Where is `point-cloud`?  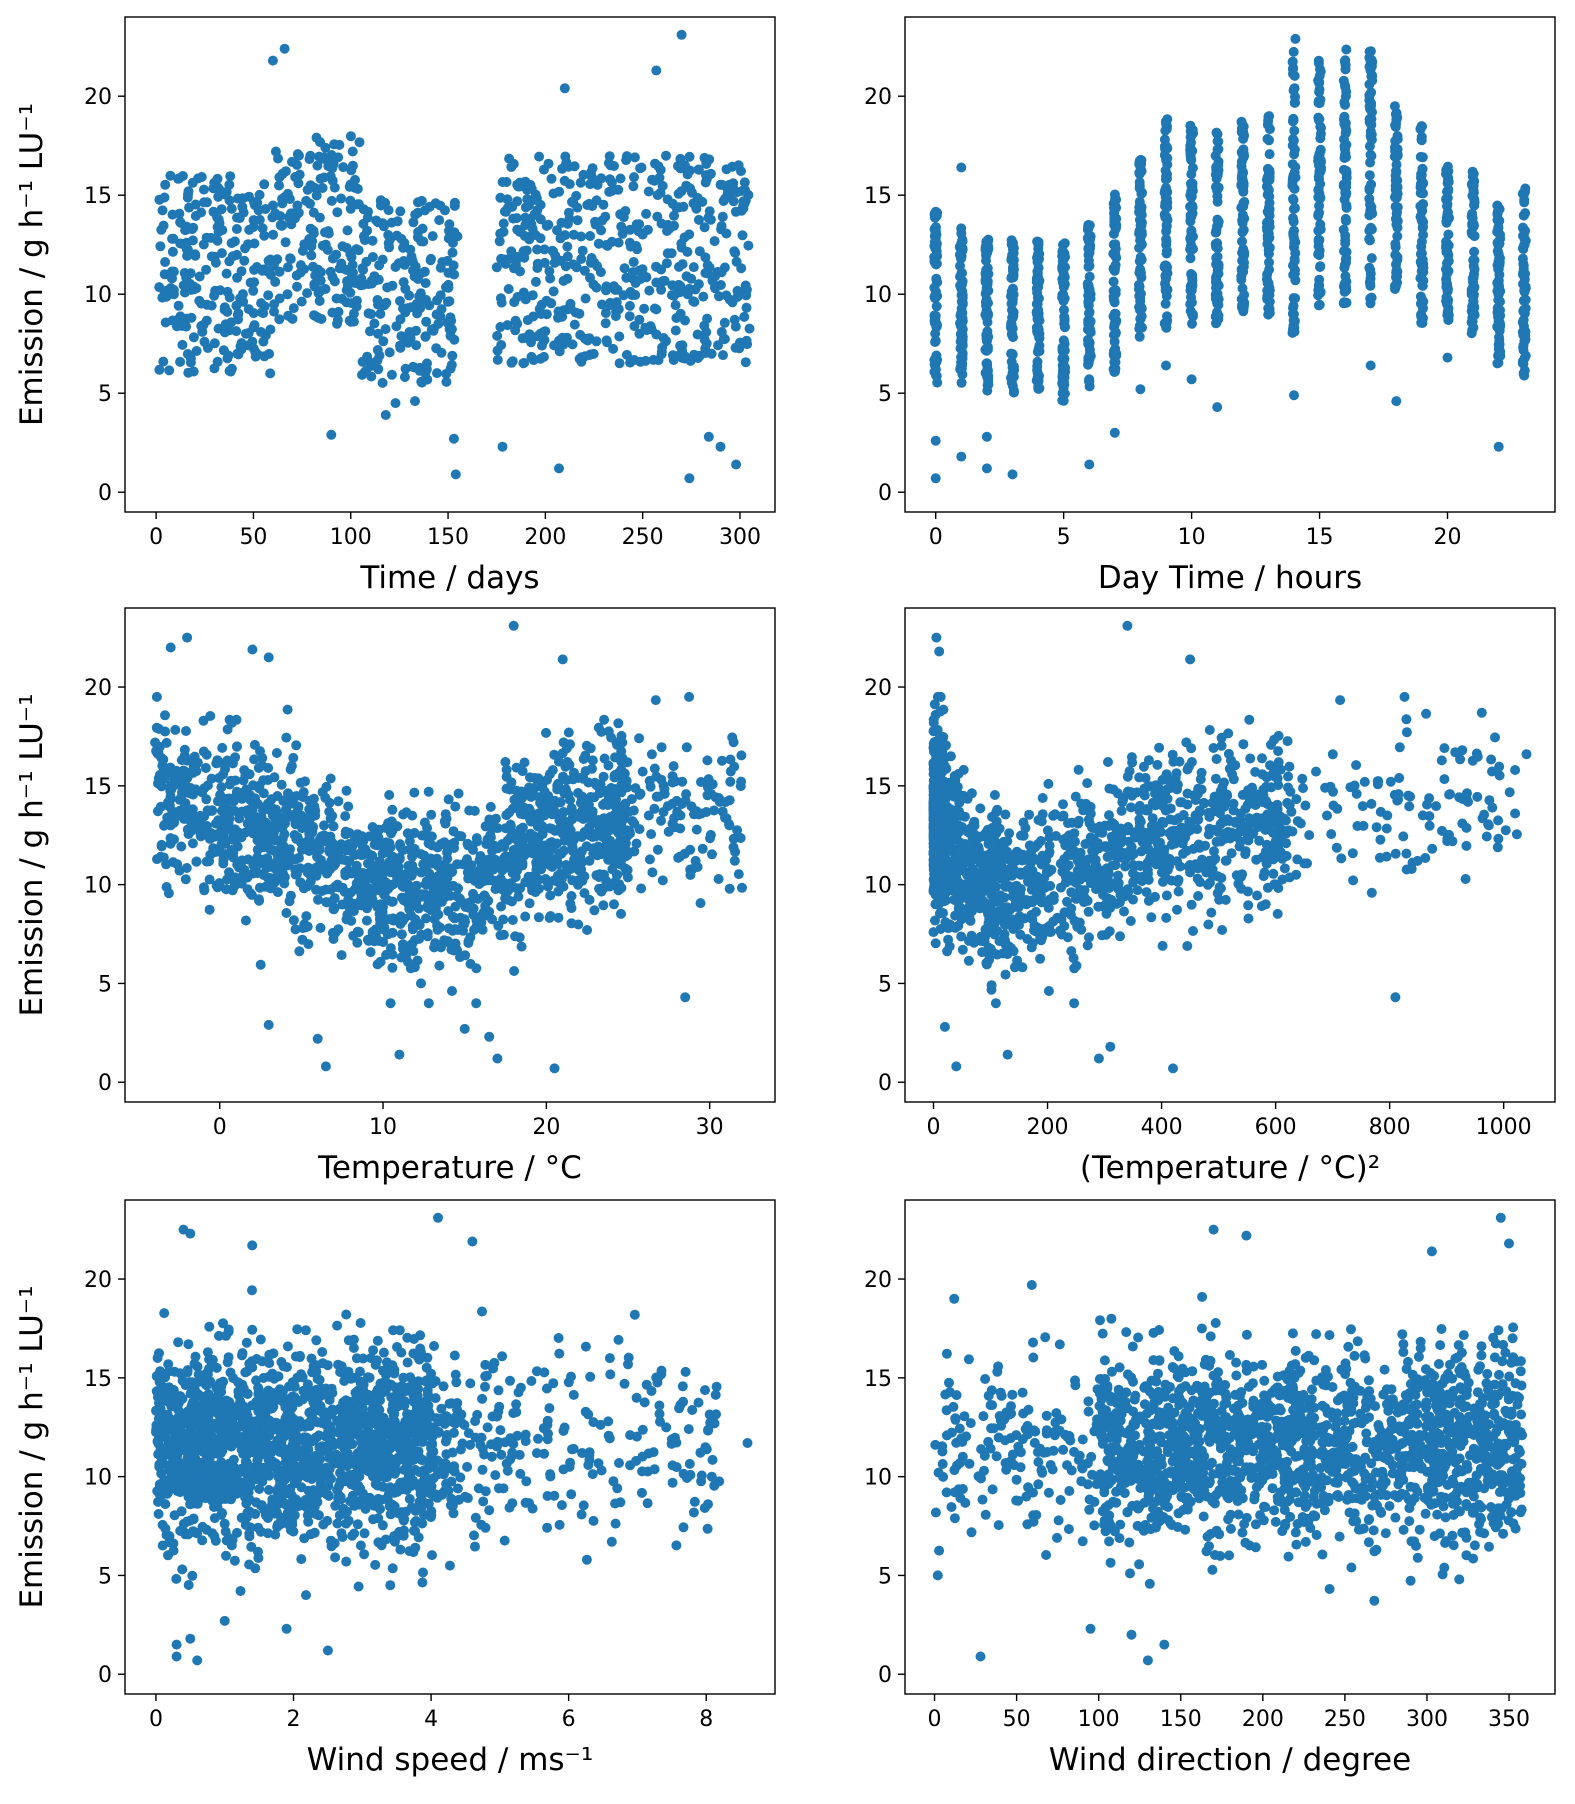 point-cloud is located at coordinates (454, 256).